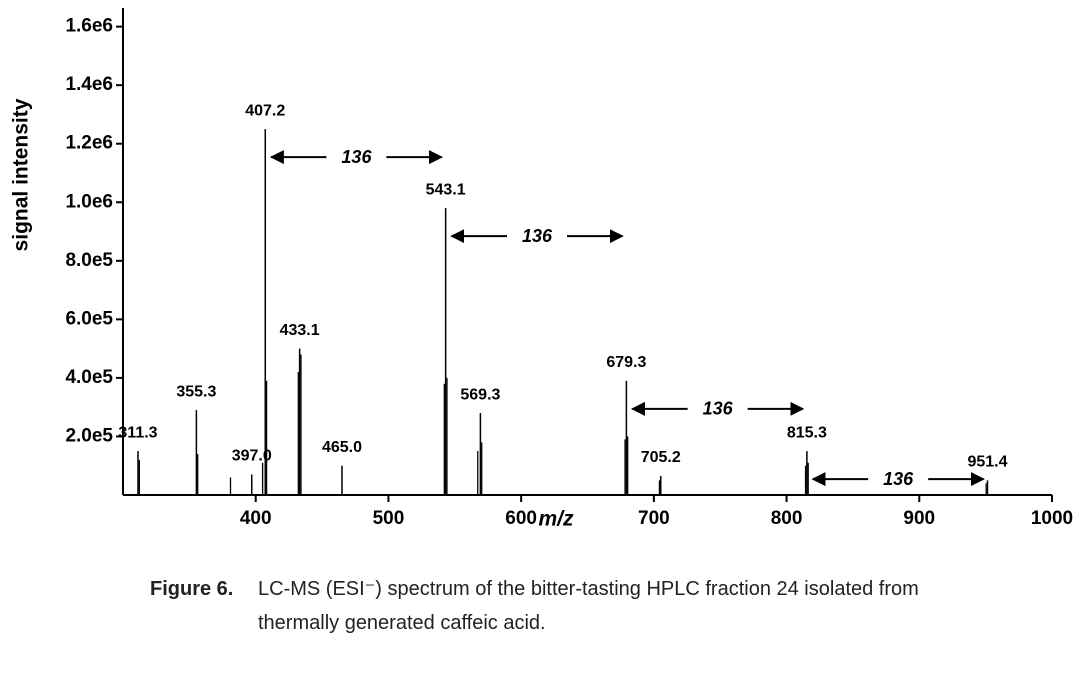 The width and height of the screenshot is (1091, 678). I want to click on x-tick-label: 1000, so click(1052, 518).